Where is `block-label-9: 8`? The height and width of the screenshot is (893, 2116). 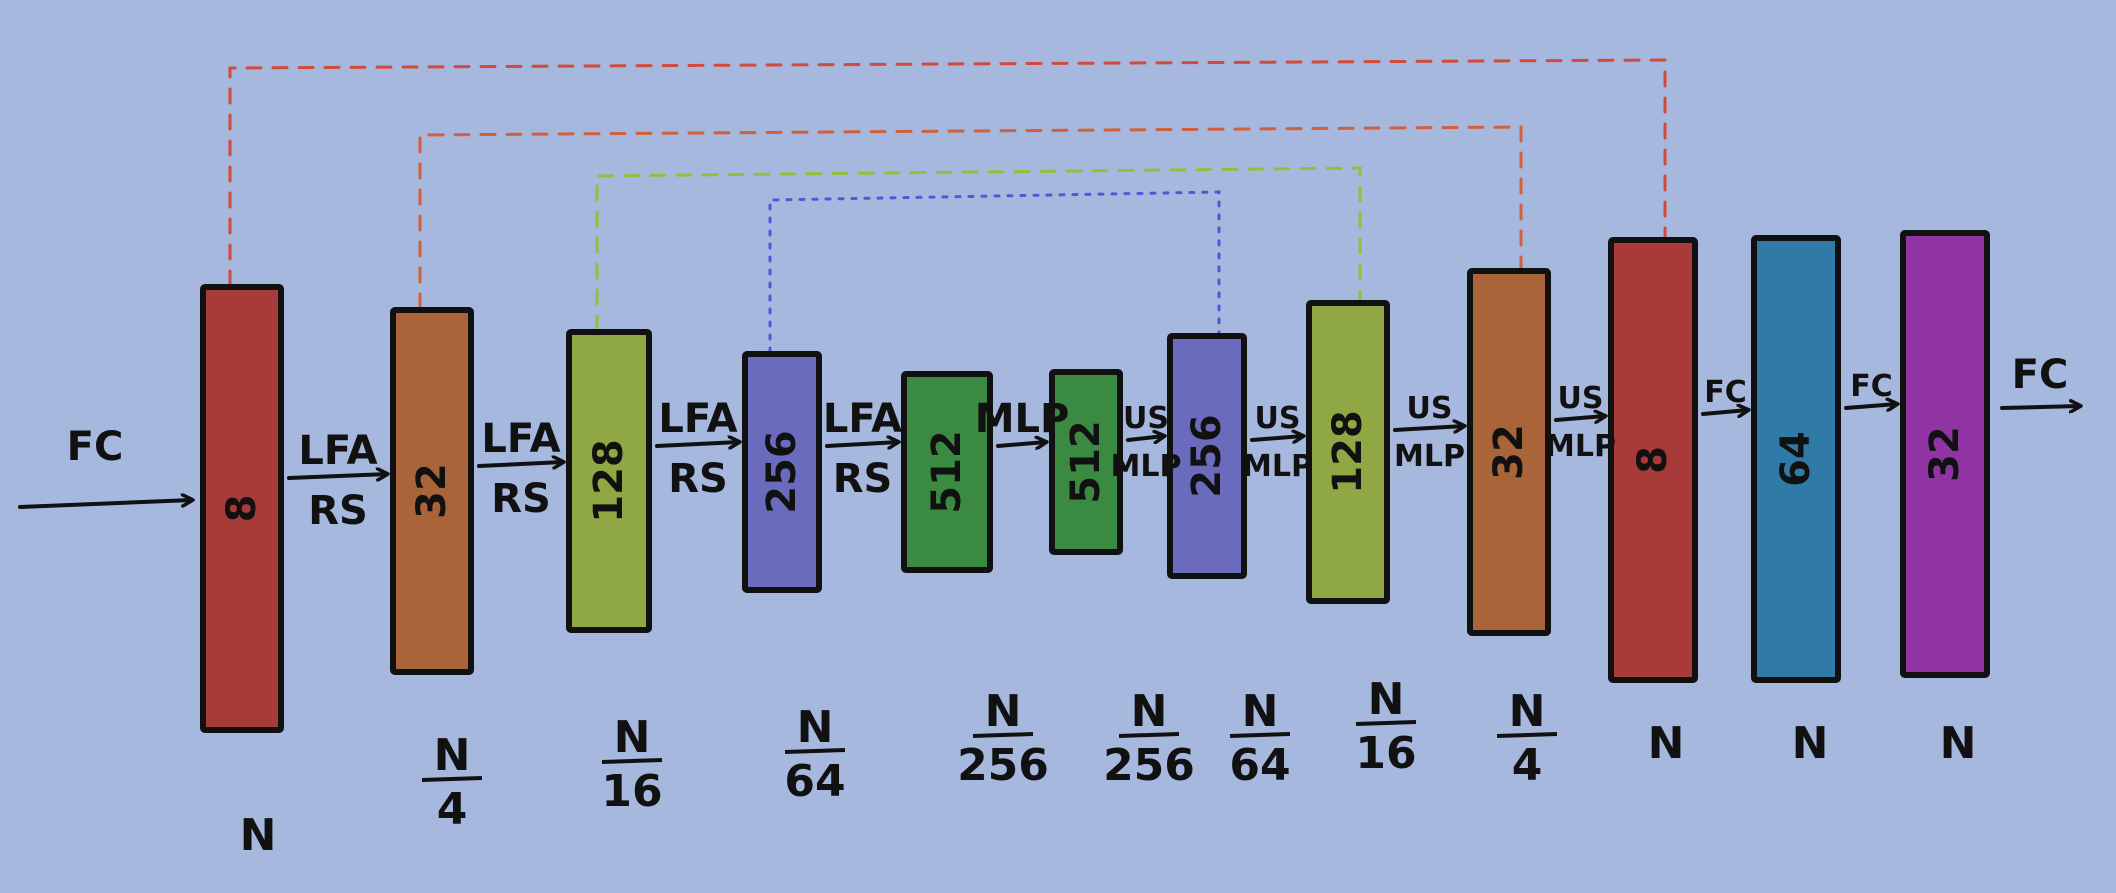 block-label-9: 8 is located at coordinates (1653, 460).